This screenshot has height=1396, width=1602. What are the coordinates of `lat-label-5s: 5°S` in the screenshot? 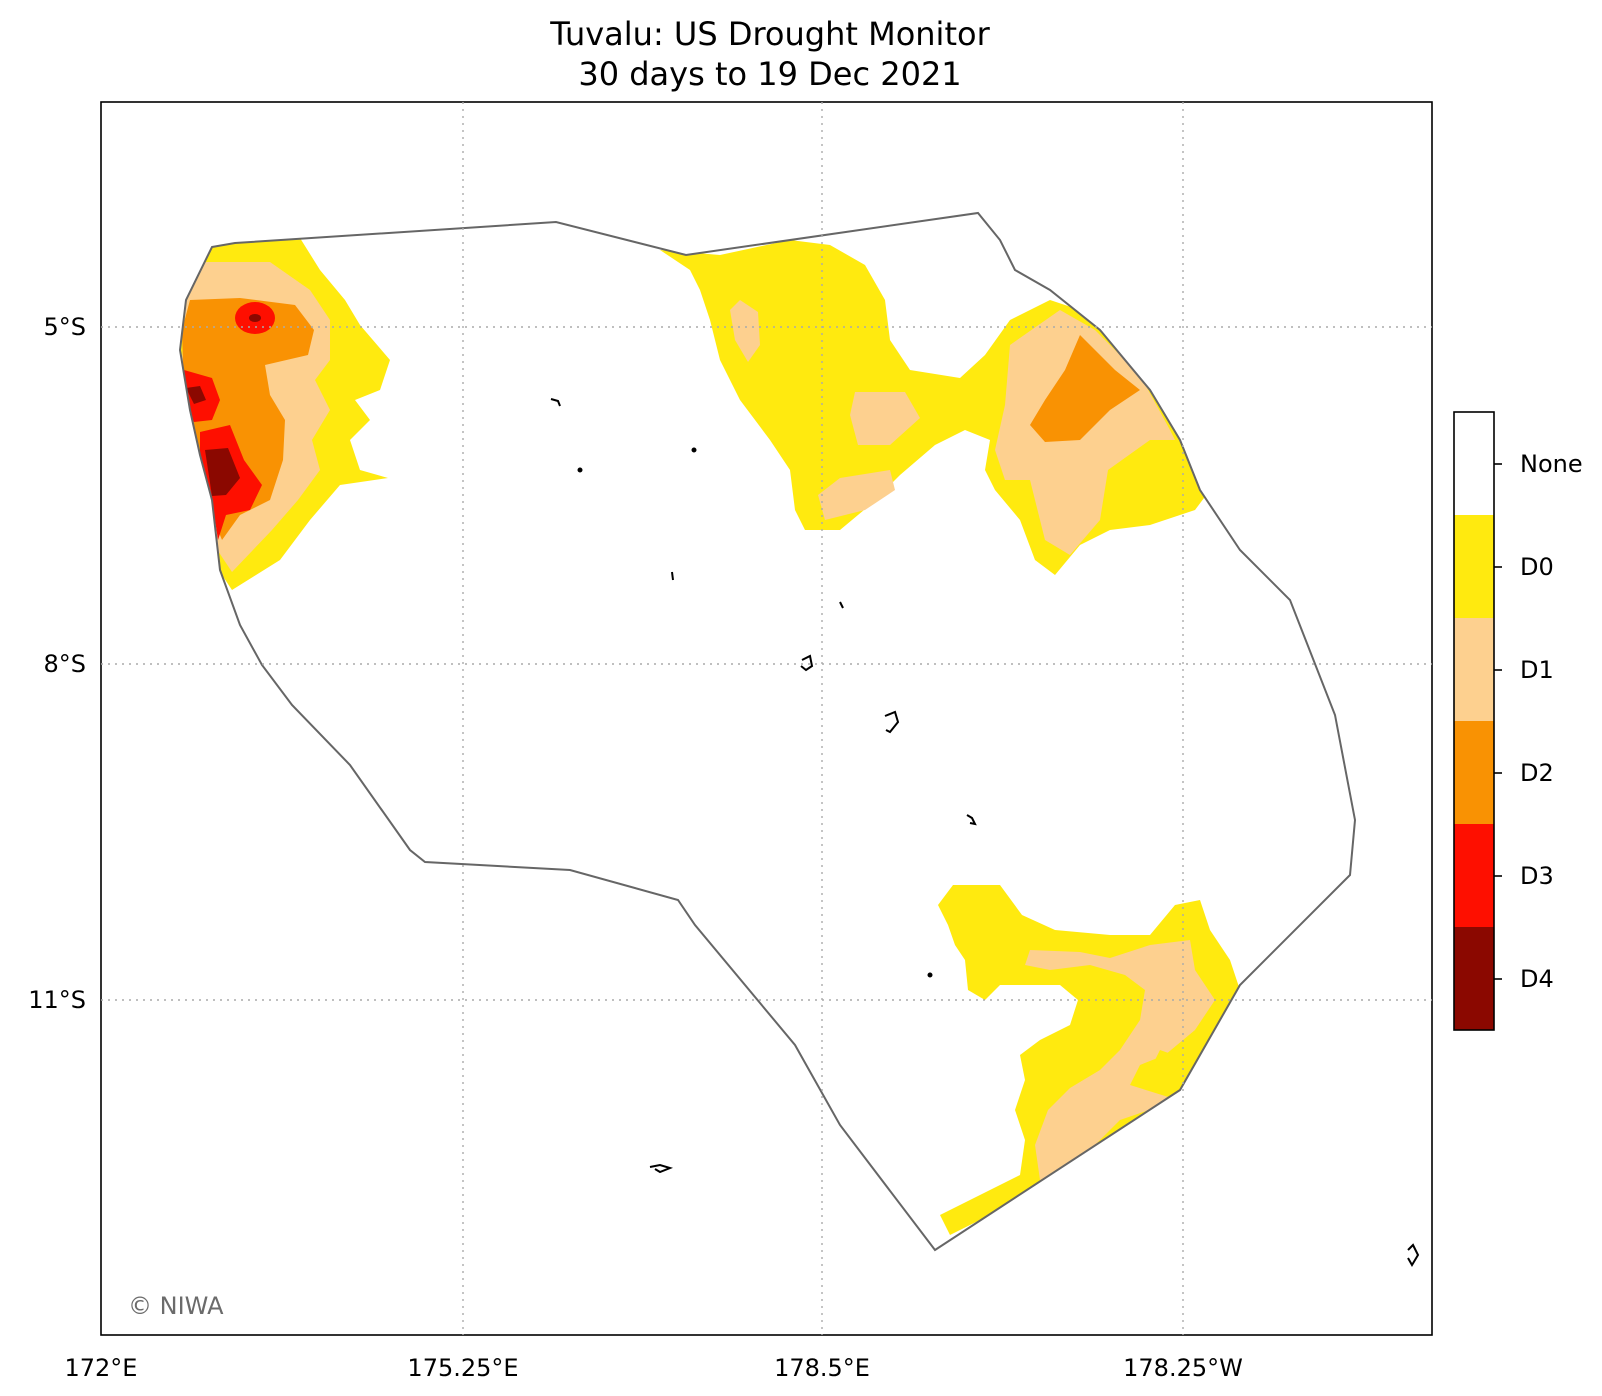 It's located at (64, 327).